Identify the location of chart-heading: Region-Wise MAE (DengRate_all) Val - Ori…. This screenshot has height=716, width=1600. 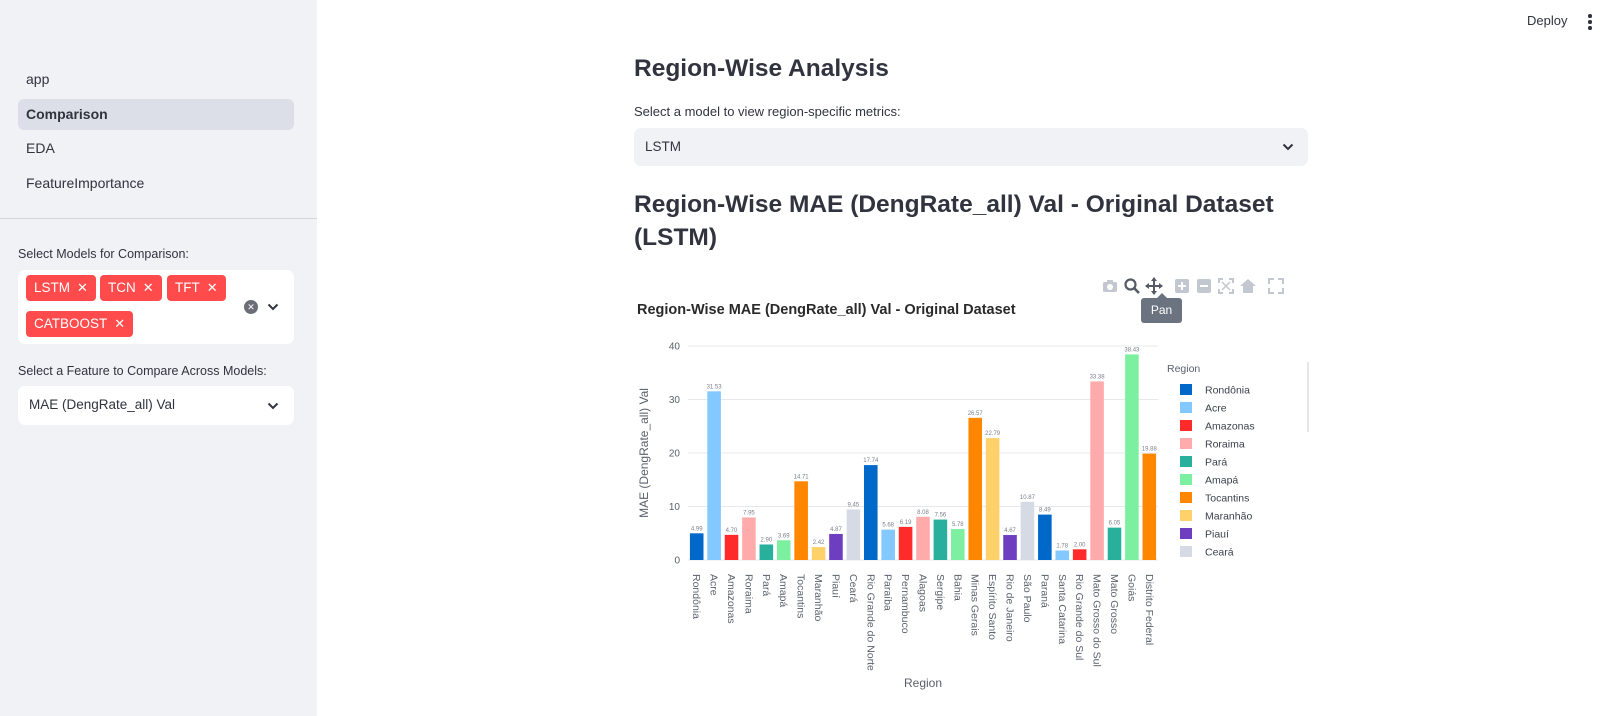
(954, 221).